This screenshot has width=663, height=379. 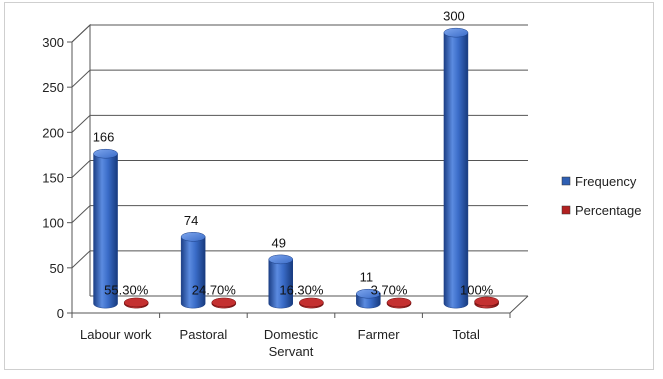 I want to click on data-label-percentage: 24.70%, so click(x=214, y=290).